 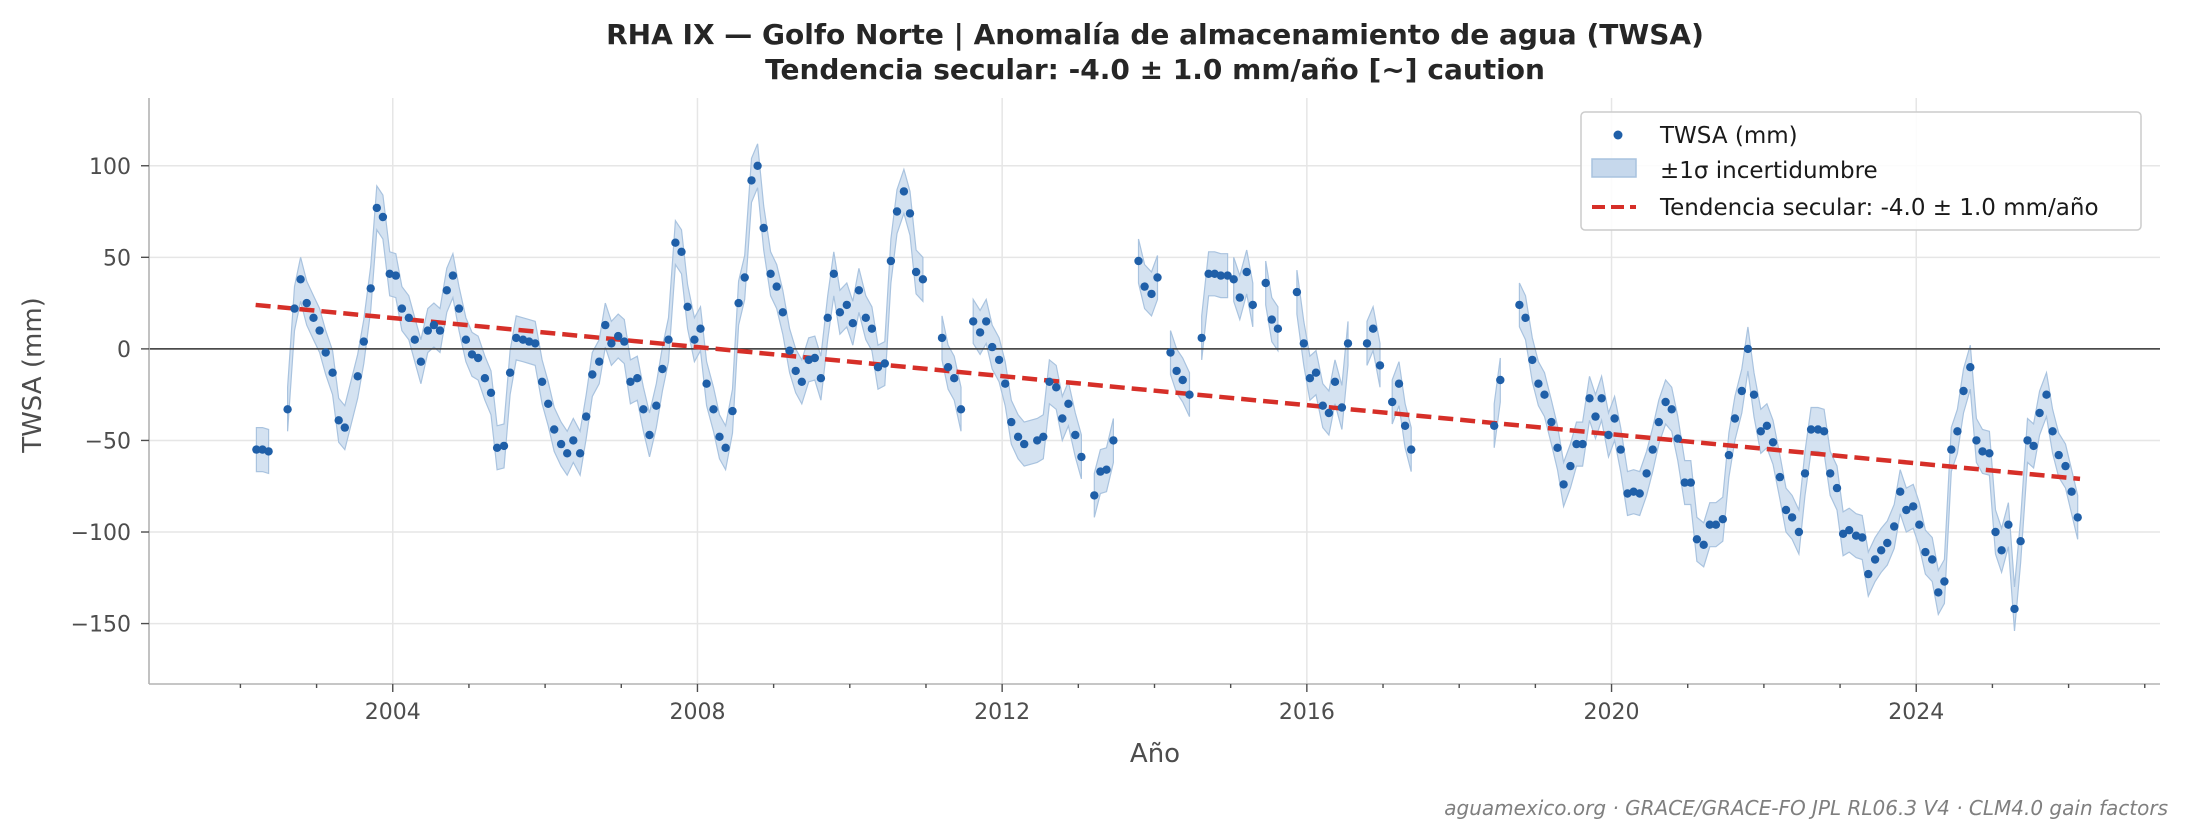 I want to click on y-tick-label: −150, so click(x=101, y=625).